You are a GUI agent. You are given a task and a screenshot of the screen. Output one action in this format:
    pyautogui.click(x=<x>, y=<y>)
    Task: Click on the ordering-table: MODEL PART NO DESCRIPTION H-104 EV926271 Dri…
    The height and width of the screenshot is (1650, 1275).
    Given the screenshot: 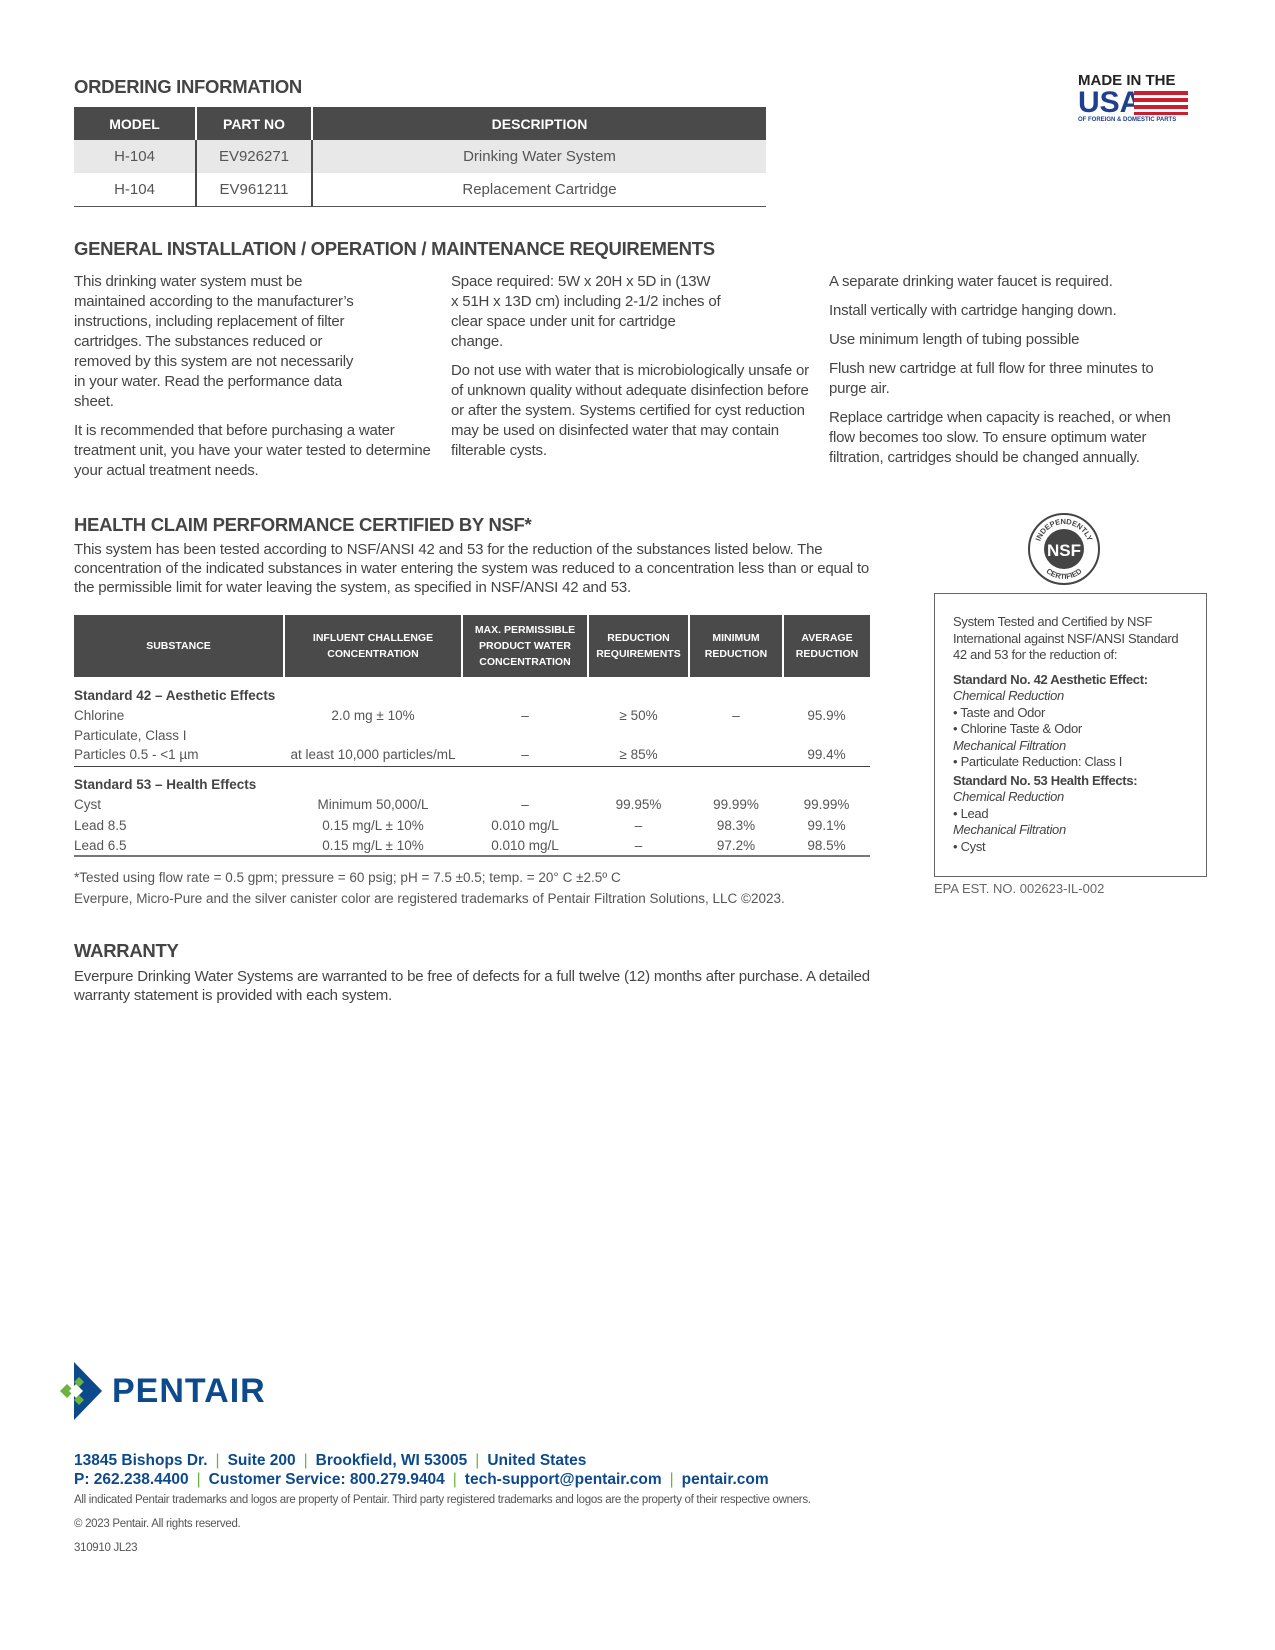 What is the action you would take?
    pyautogui.click(x=420, y=157)
    